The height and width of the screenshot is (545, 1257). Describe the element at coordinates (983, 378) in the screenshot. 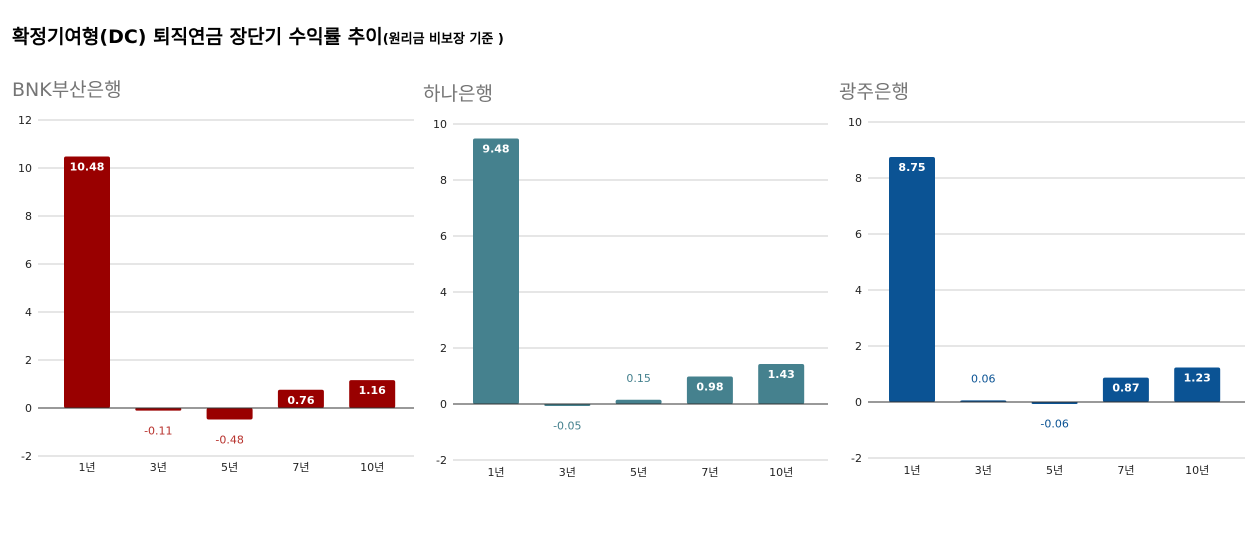

I see `data-label: 0.06` at that location.